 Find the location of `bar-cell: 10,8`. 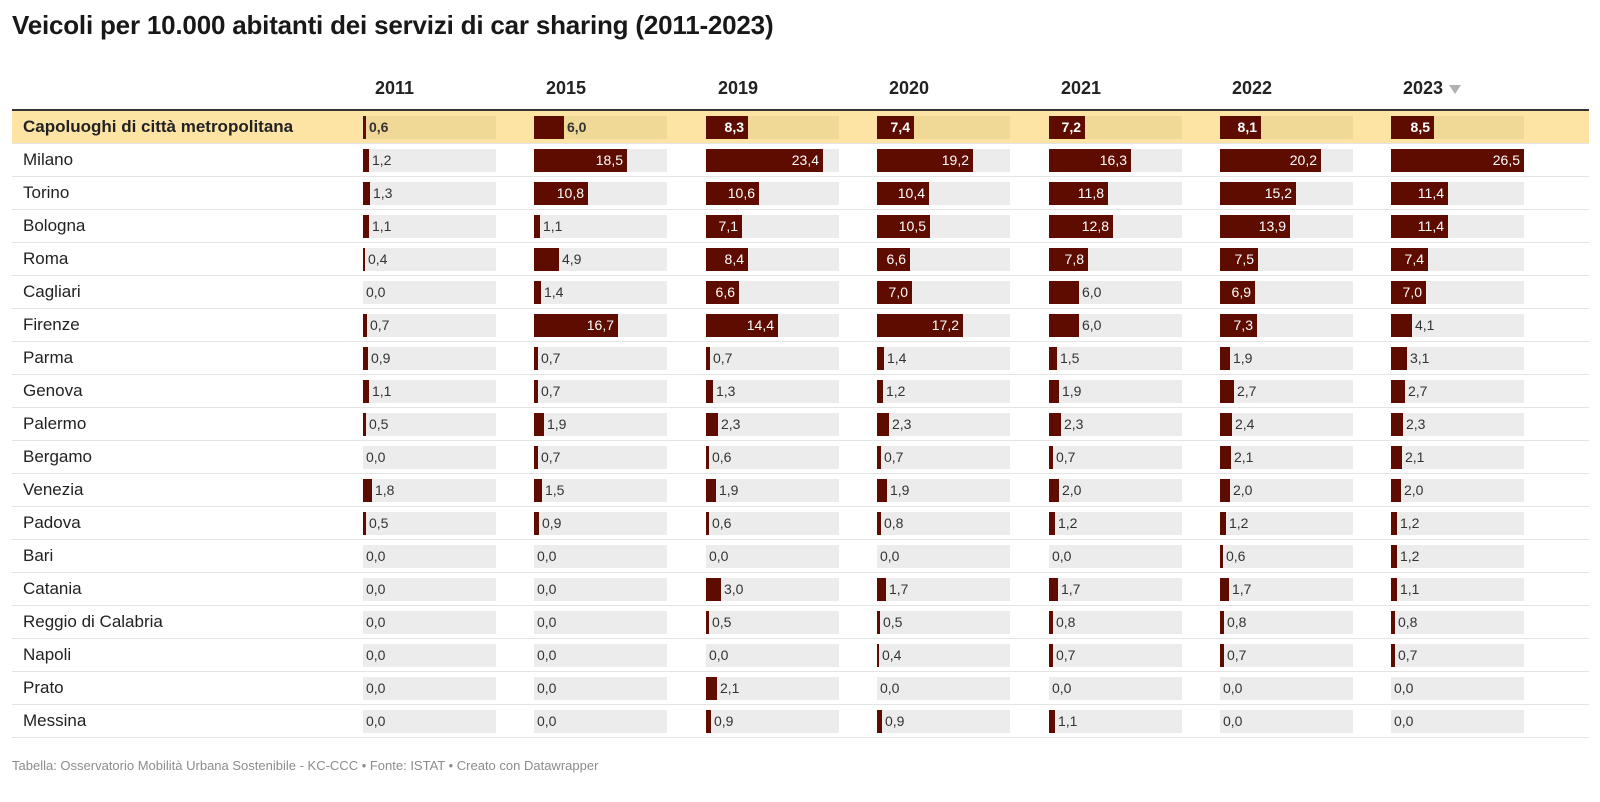

bar-cell: 10,8 is located at coordinates (600, 193).